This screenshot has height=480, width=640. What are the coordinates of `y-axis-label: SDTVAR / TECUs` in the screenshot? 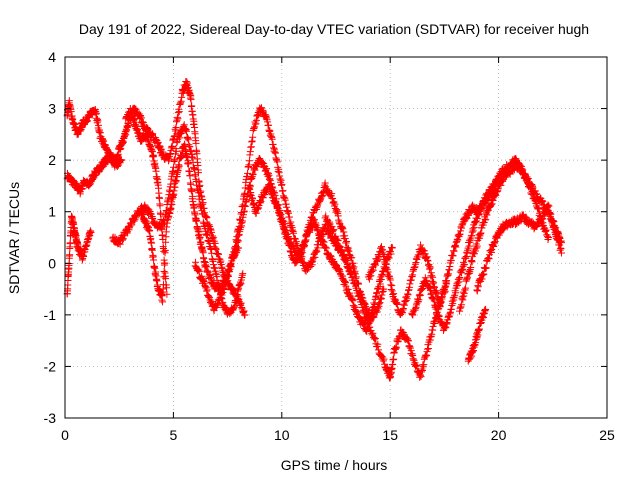 It's located at (14, 238).